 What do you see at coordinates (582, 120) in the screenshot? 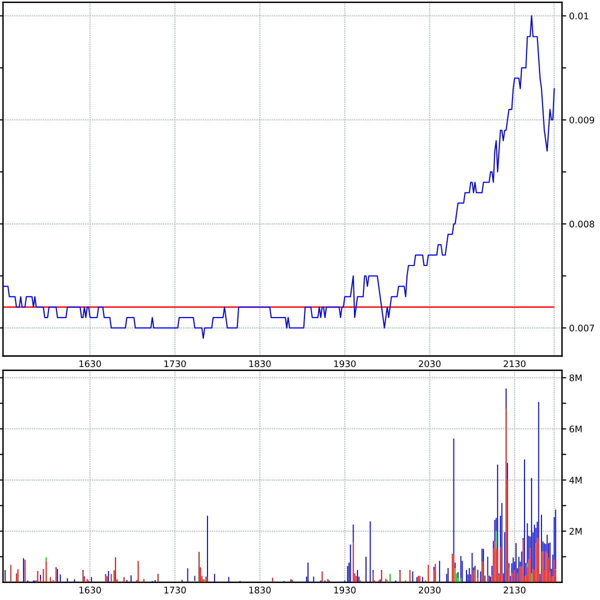
I see `y-tick-label: 0.009` at bounding box center [582, 120].